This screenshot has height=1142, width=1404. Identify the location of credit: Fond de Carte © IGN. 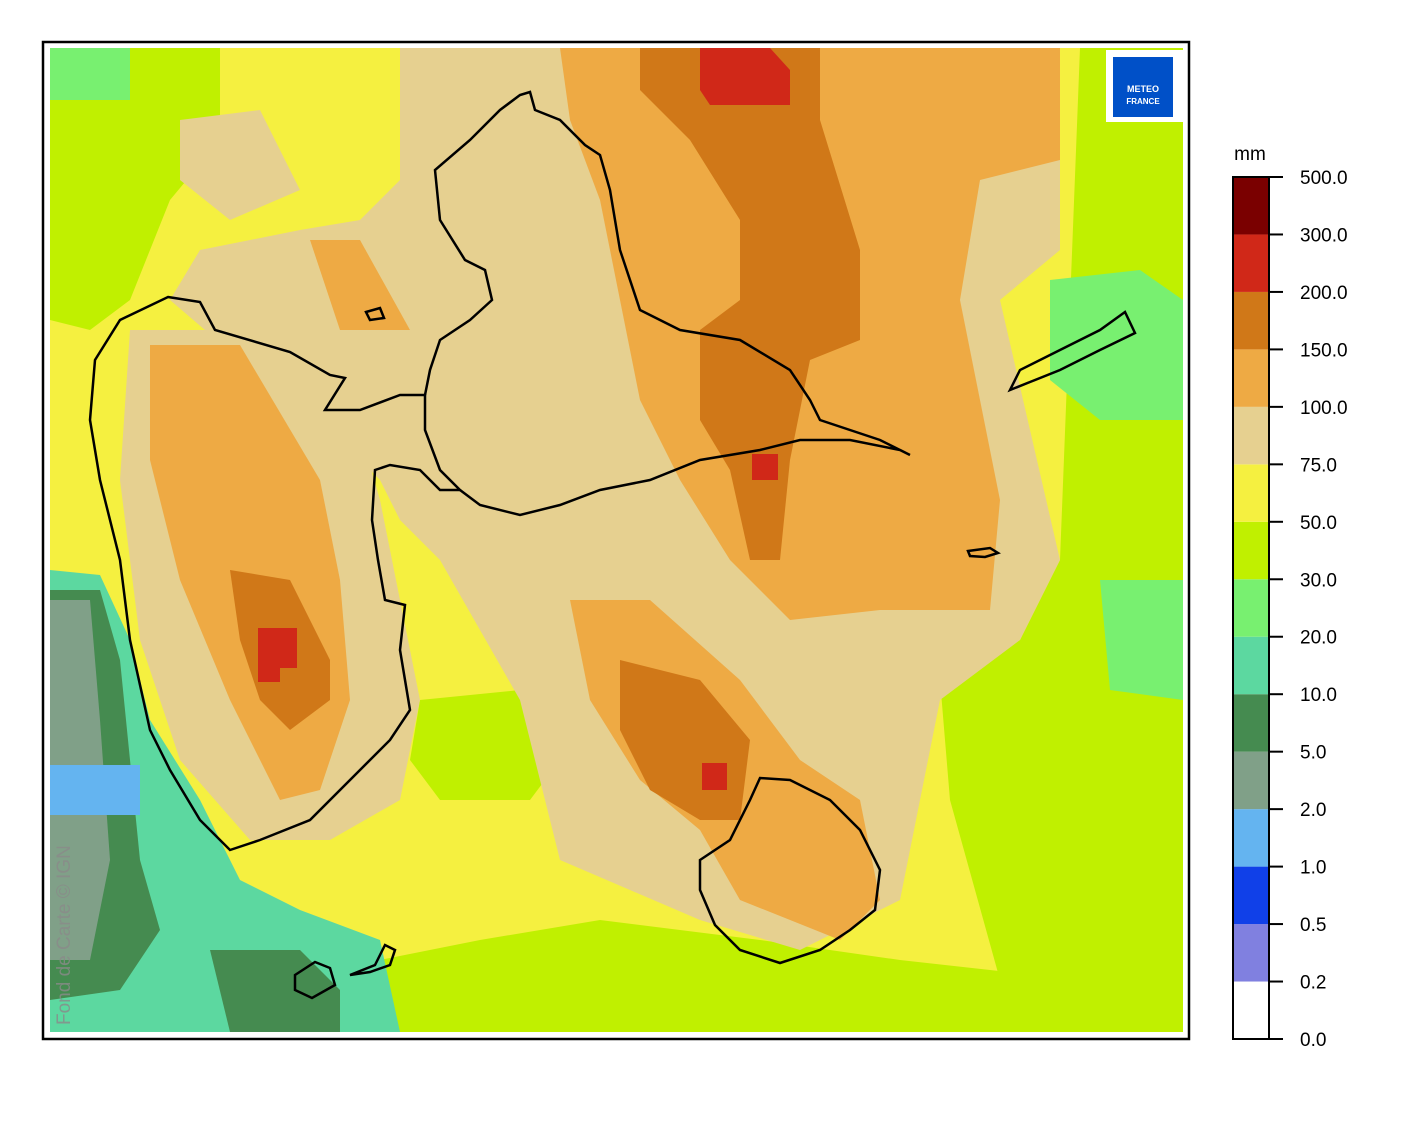
(64, 935).